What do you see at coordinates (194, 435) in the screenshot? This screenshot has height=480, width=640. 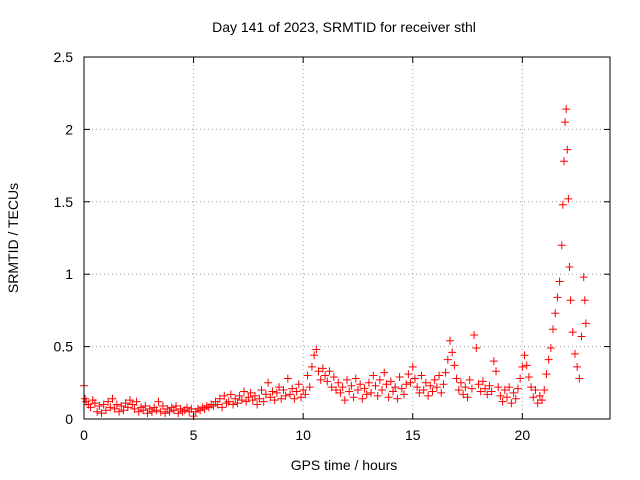 I see `x-tick-label: 5` at bounding box center [194, 435].